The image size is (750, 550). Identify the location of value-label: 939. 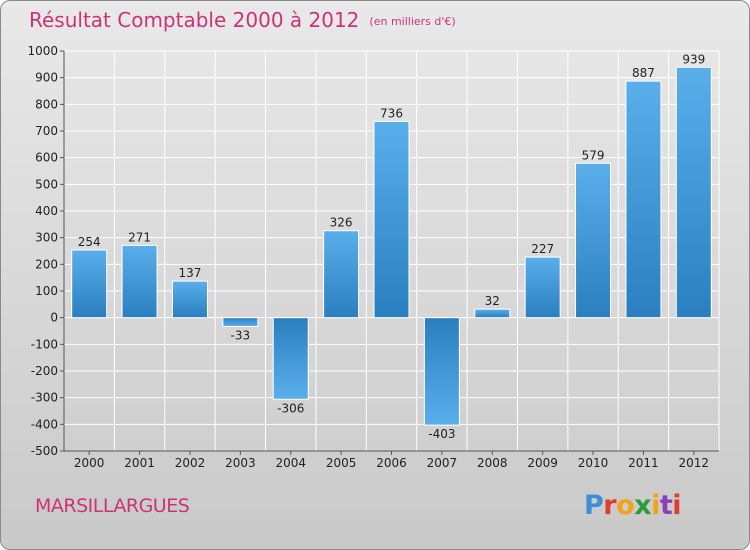
(693, 59).